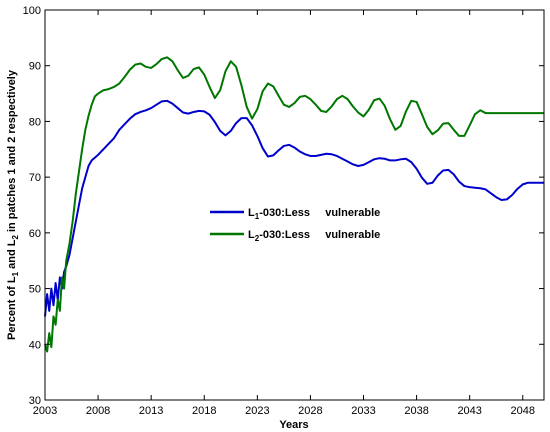  I want to click on y-tick-label-50: 50, so click(35, 290).